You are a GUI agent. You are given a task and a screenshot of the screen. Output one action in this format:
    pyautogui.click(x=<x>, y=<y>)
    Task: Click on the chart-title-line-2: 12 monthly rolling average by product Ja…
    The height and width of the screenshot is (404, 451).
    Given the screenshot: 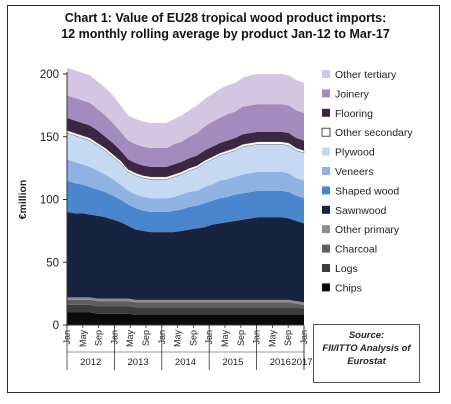 What is the action you would take?
    pyautogui.click(x=225, y=34)
    